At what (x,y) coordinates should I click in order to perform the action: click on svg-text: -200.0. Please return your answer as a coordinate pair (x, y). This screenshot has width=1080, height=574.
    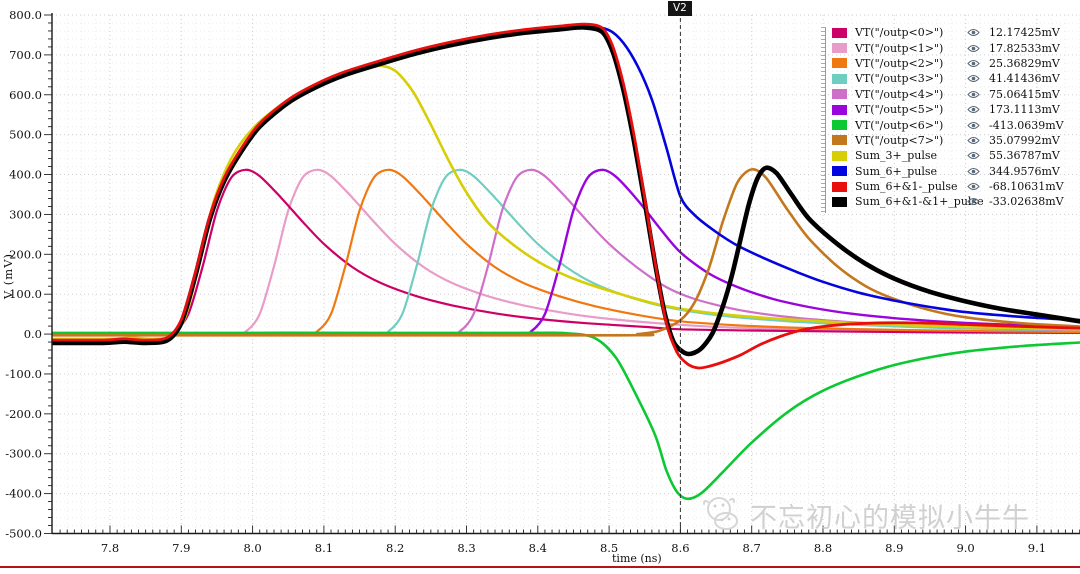
    Looking at the image, I should click on (23, 414).